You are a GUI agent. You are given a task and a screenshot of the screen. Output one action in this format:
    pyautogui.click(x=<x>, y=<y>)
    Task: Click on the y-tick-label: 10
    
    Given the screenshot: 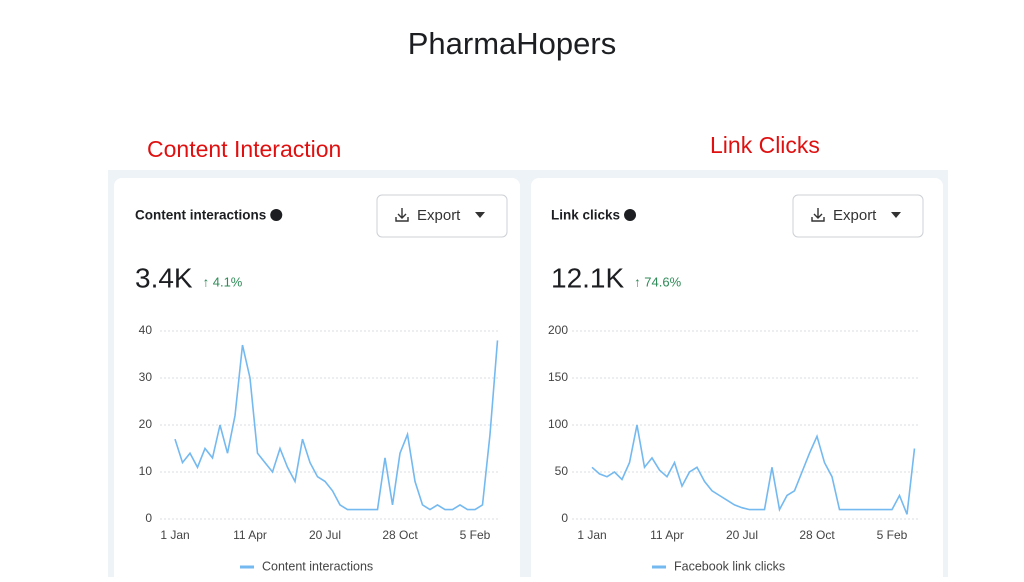 What is the action you would take?
    pyautogui.click(x=146, y=471)
    